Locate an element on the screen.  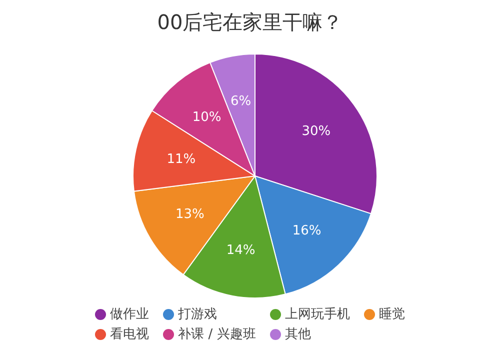
data-label: 10% is located at coordinates (207, 118).